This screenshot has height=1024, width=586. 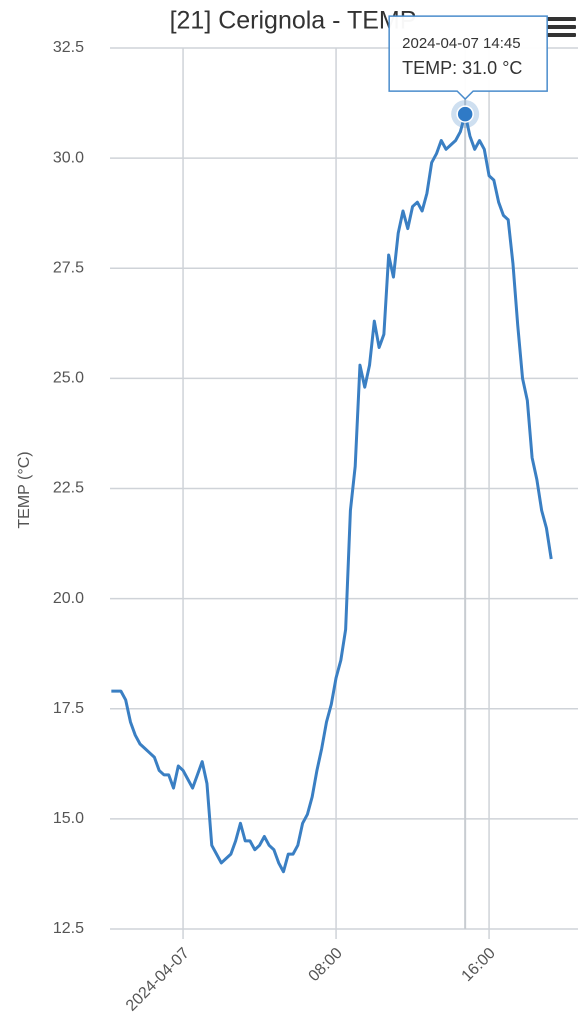 I want to click on y-tick-label: 15.0, so click(x=68, y=818).